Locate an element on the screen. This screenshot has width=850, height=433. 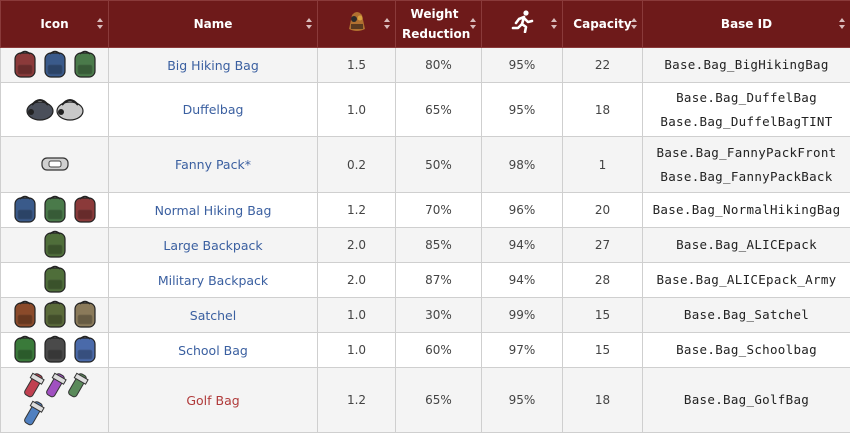
weight-reduction: 30% is located at coordinates (438, 315).